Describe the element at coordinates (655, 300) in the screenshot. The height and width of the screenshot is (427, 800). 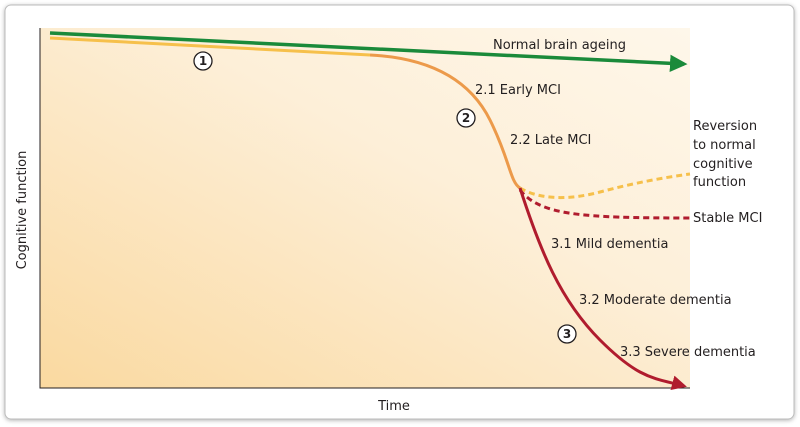
I see `curve-label: 3.2 Moderate dementia` at that location.